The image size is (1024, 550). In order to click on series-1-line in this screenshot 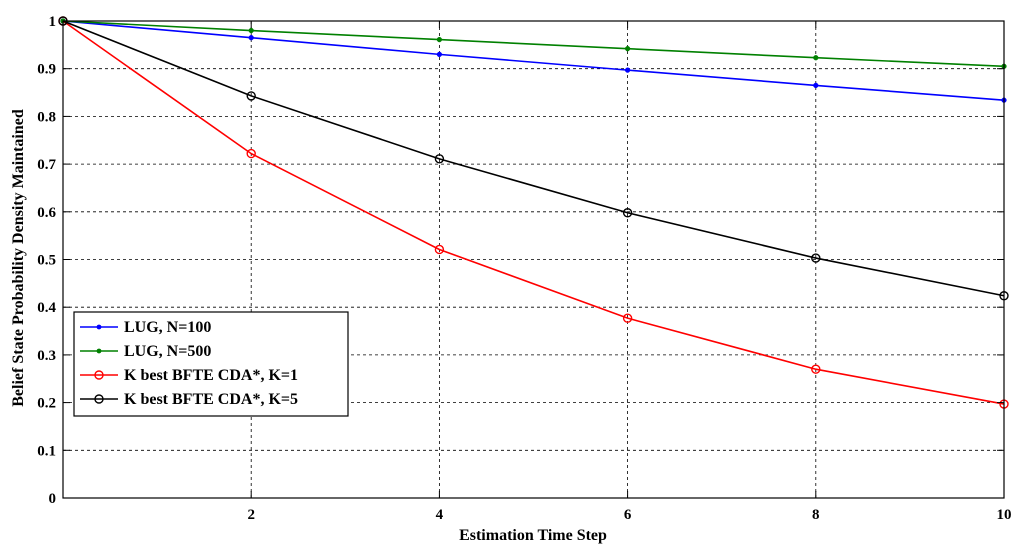, I will do `click(533, 60)`.